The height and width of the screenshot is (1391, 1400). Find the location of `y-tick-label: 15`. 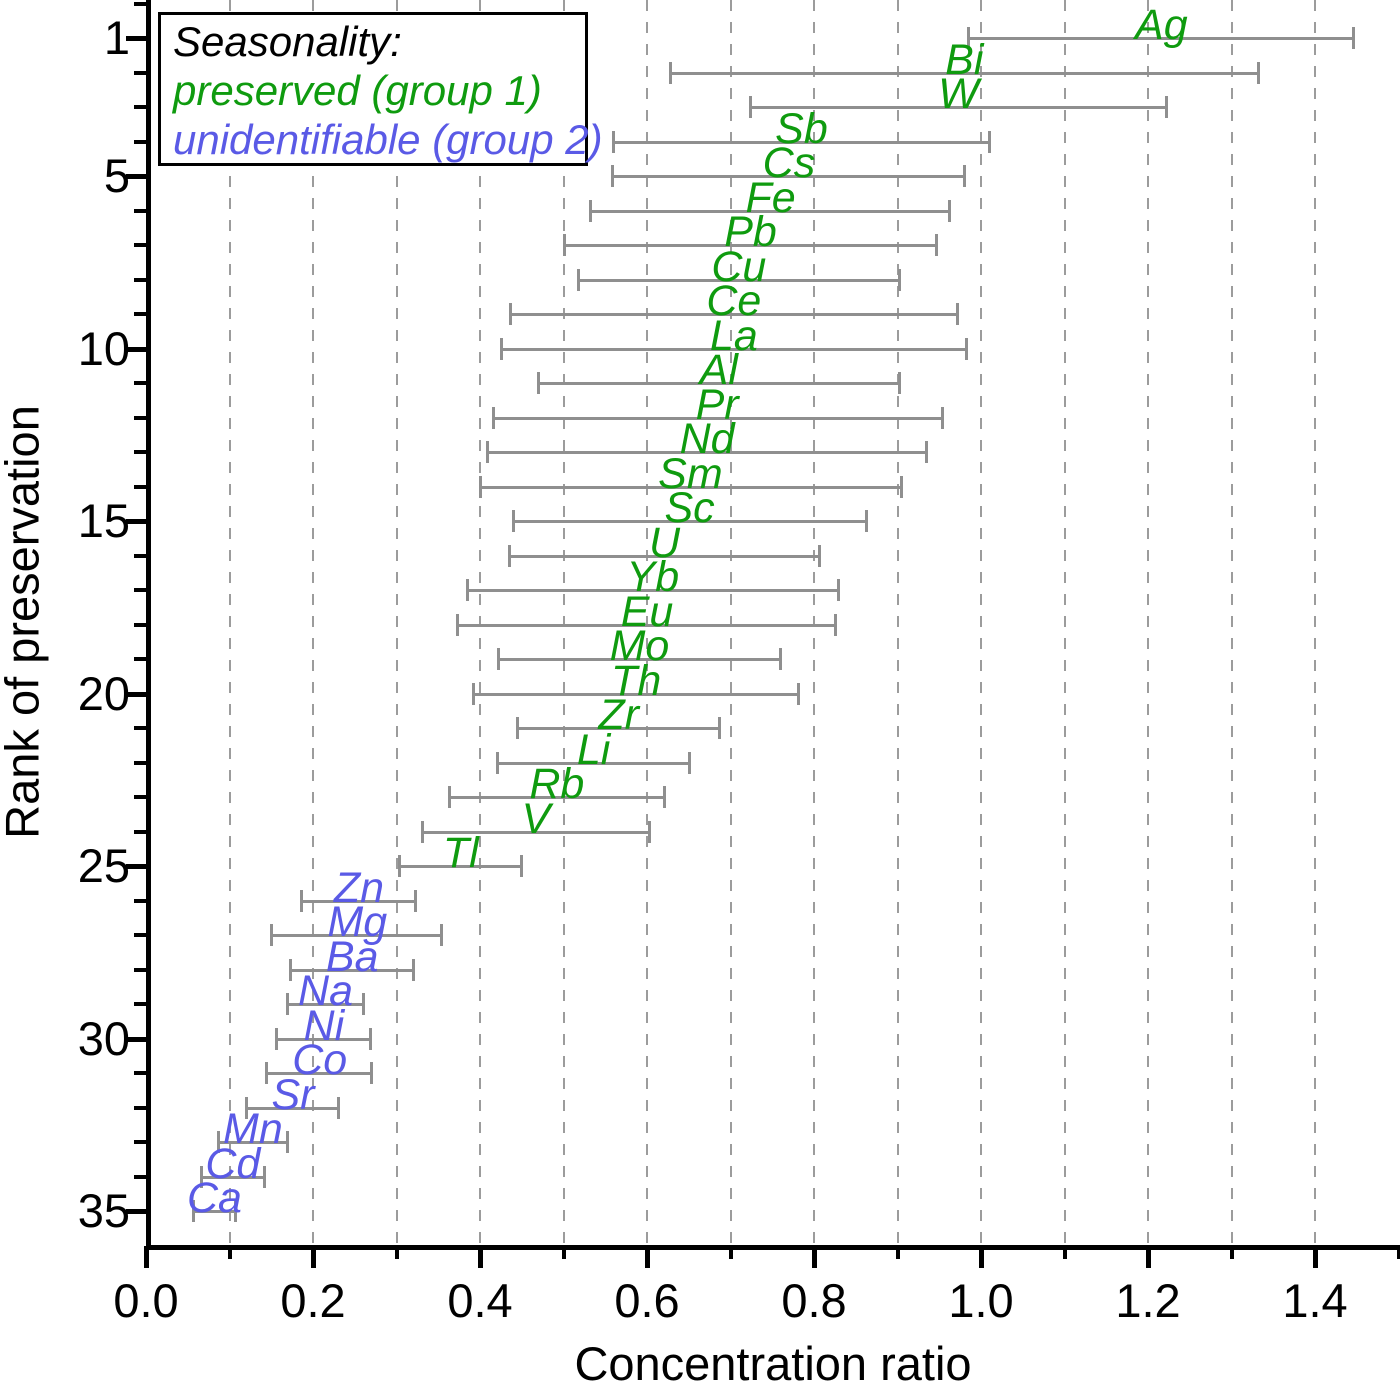

y-tick-label: 15 is located at coordinates (103, 520).